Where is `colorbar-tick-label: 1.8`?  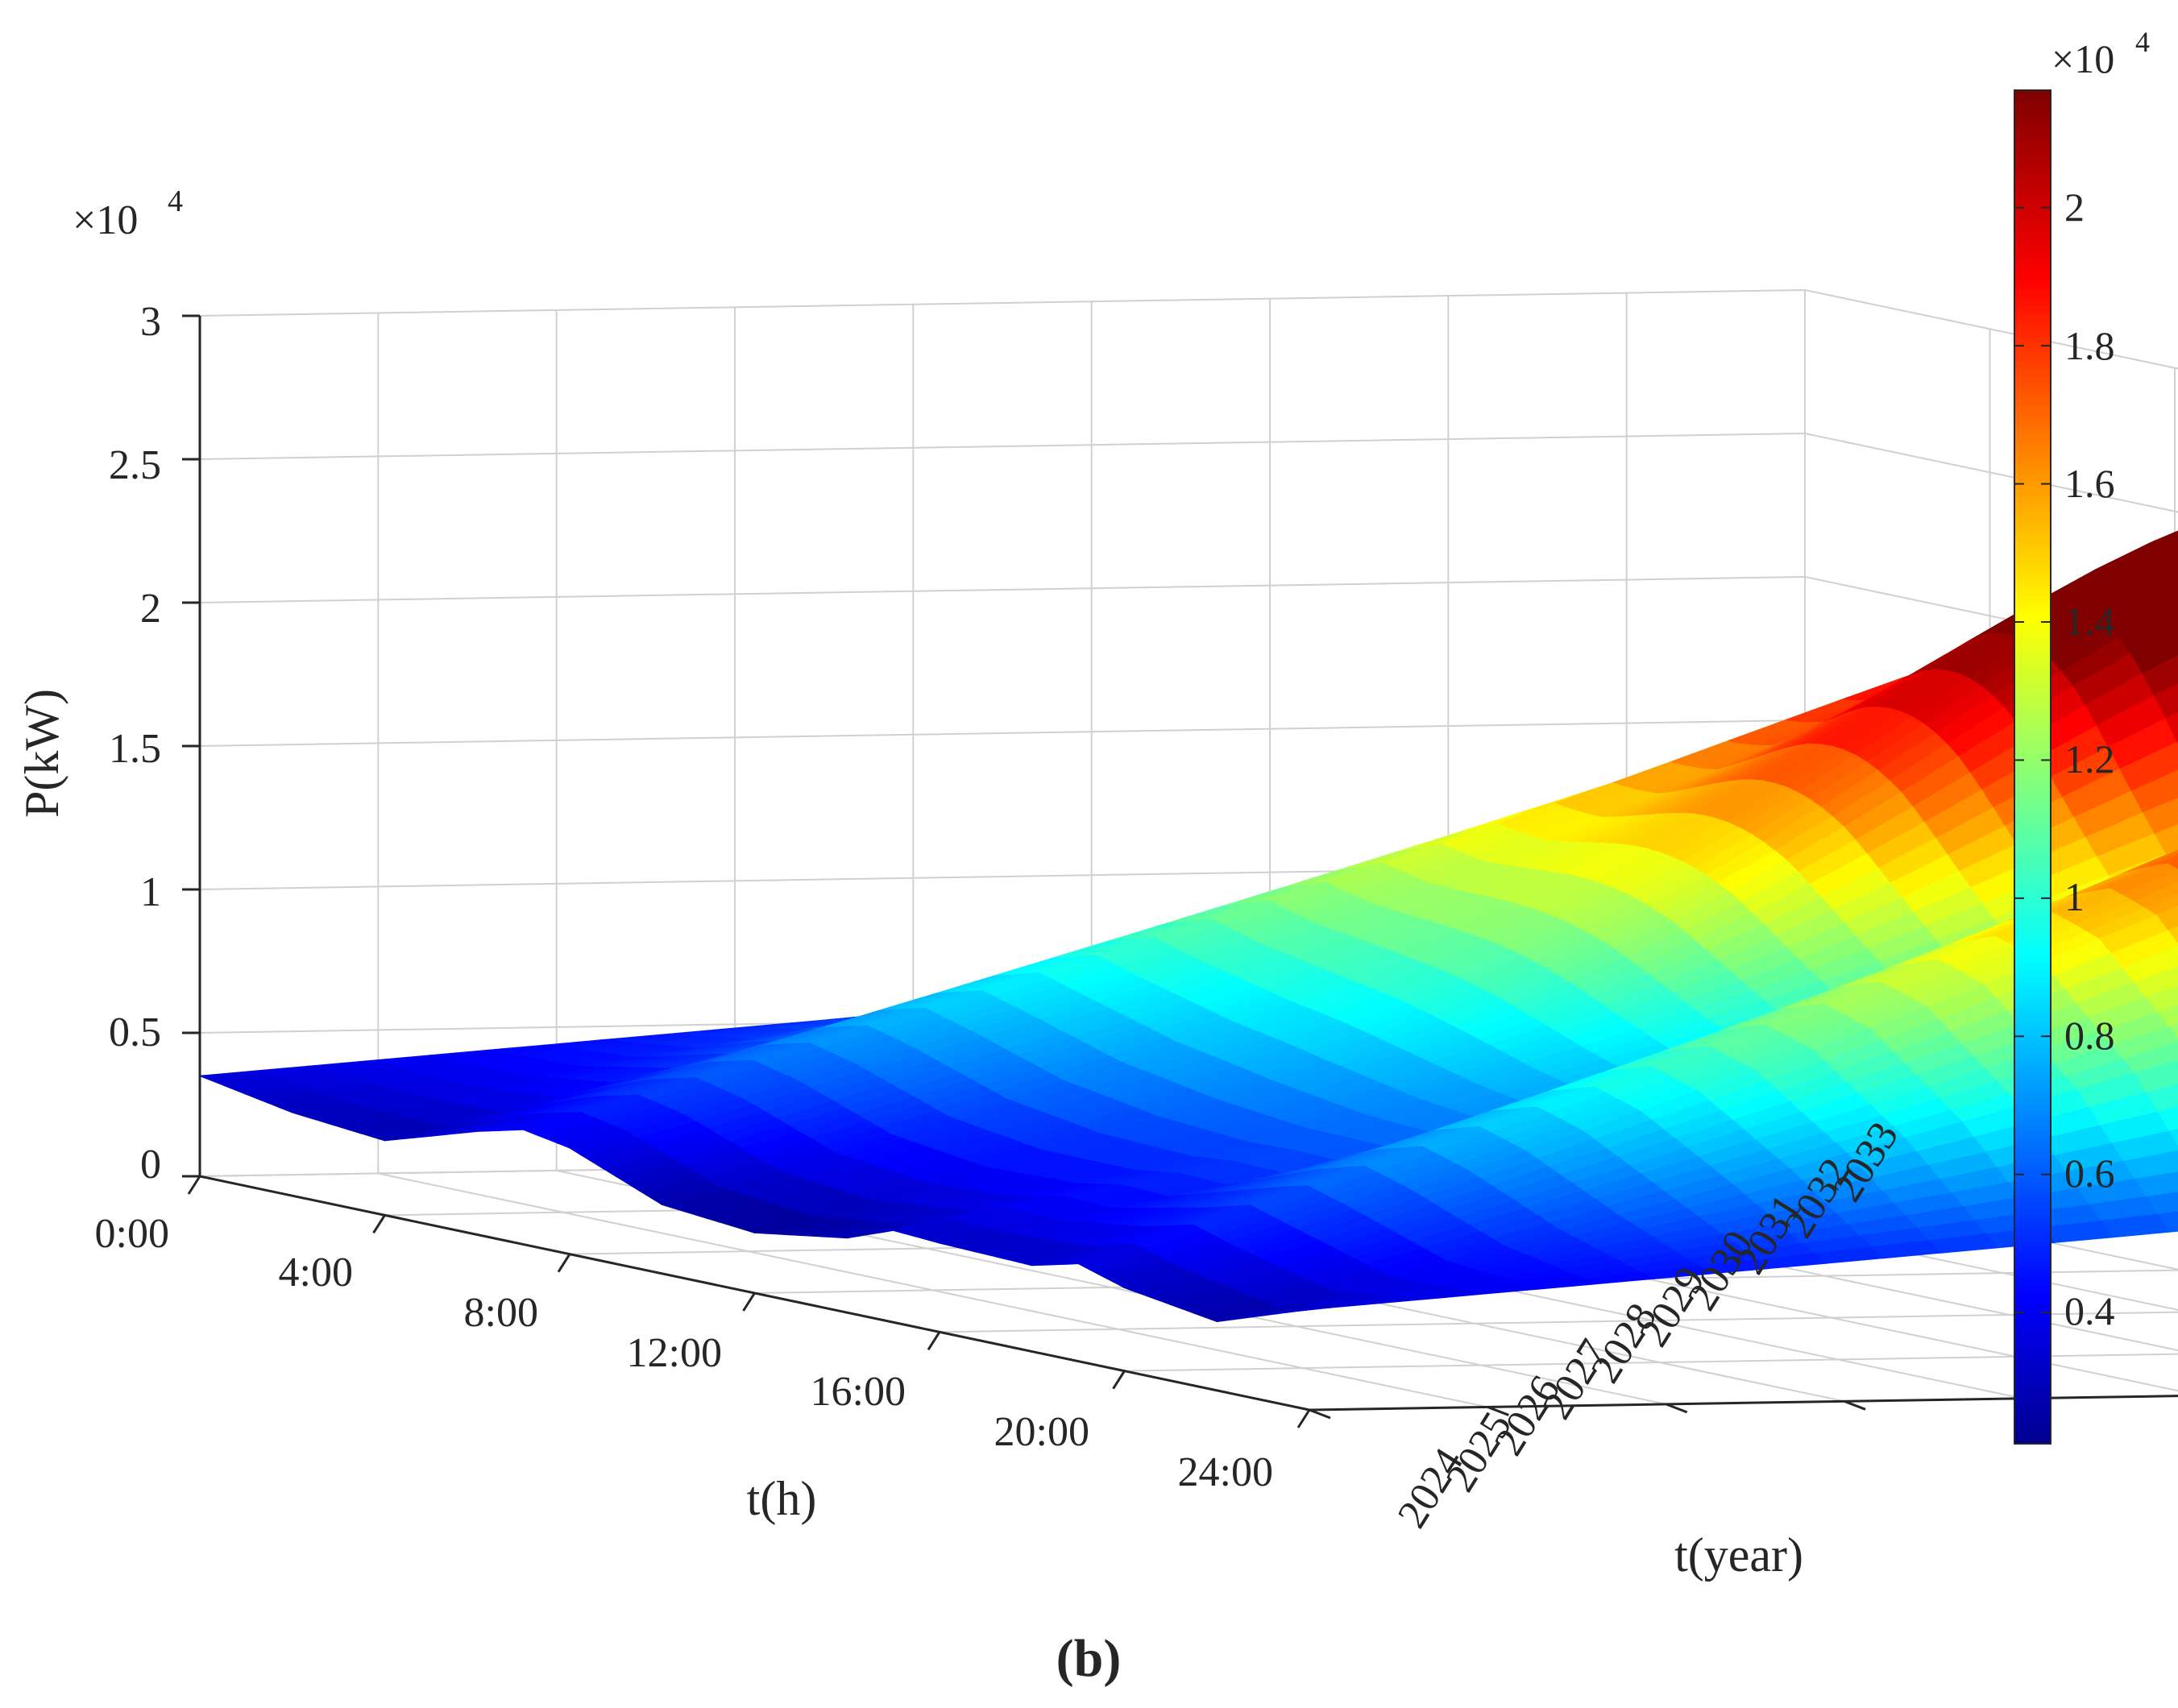
colorbar-tick-label: 1.8 is located at coordinates (2089, 345).